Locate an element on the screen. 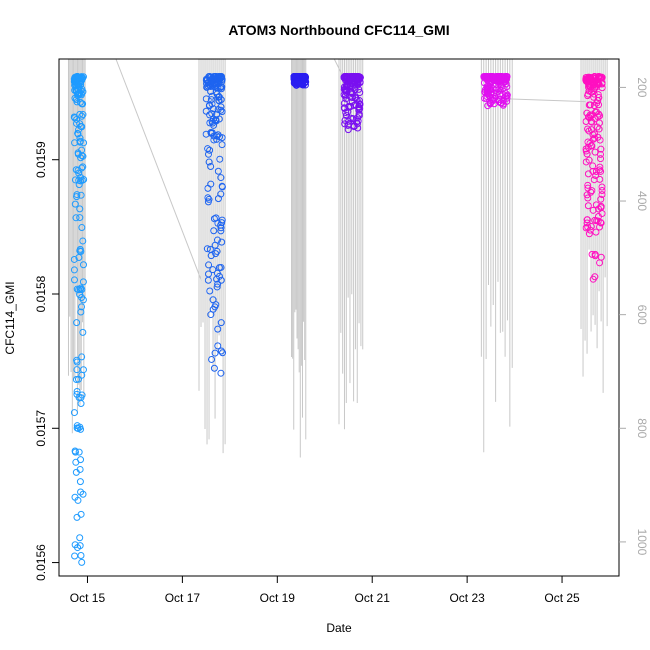 This screenshot has height=650, width=650. x-tick-label: Oct 21 is located at coordinates (373, 598).